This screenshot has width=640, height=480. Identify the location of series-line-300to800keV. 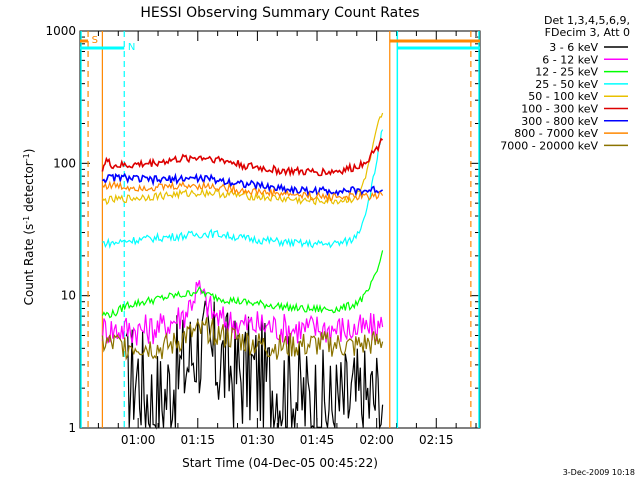
(242, 185).